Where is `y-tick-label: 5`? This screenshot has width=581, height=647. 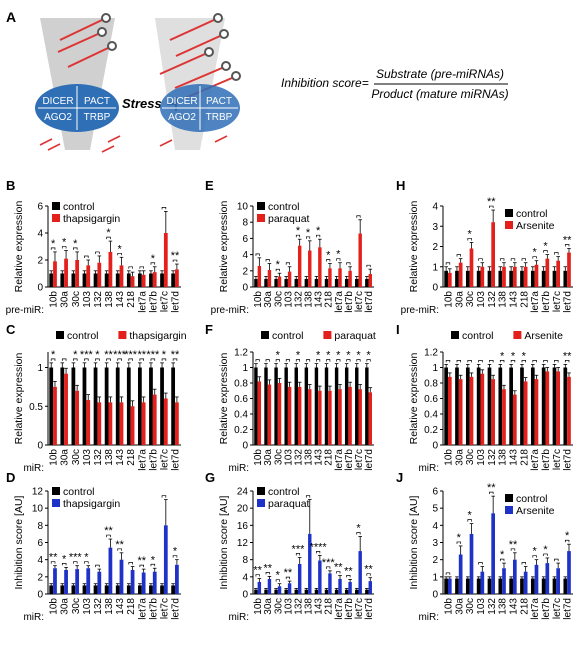 y-tick-label: 5 is located at coordinates (435, 509).